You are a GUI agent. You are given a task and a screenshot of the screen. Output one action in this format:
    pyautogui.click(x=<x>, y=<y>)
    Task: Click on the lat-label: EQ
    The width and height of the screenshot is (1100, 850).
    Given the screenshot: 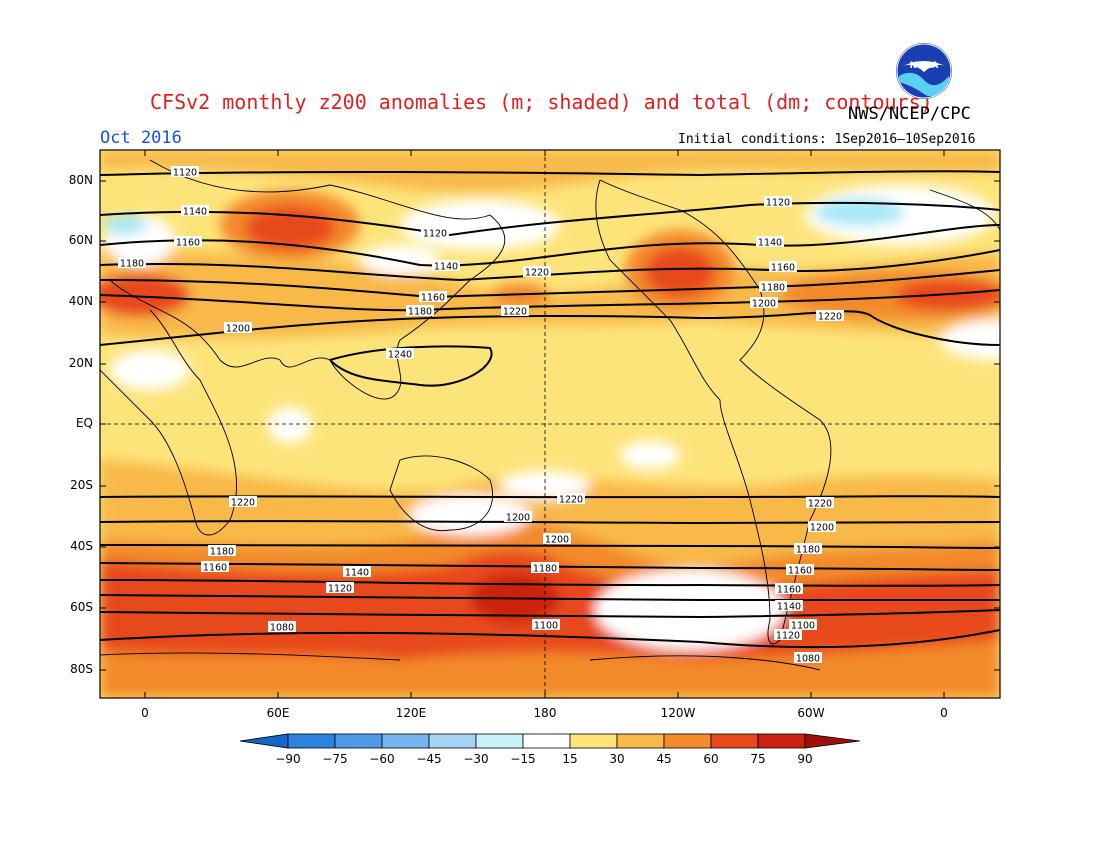 What is the action you would take?
    pyautogui.click(x=84, y=423)
    